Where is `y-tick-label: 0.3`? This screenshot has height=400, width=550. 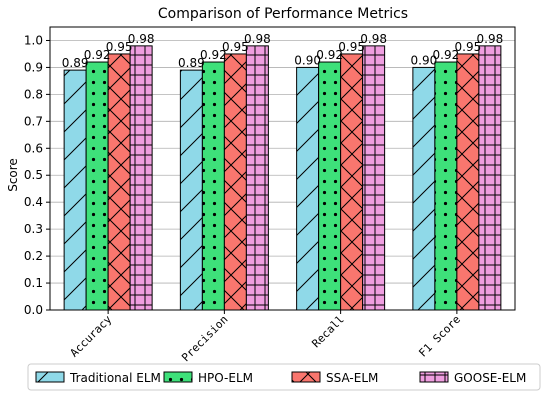
y-tick-label: 0.3 is located at coordinates (33, 229).